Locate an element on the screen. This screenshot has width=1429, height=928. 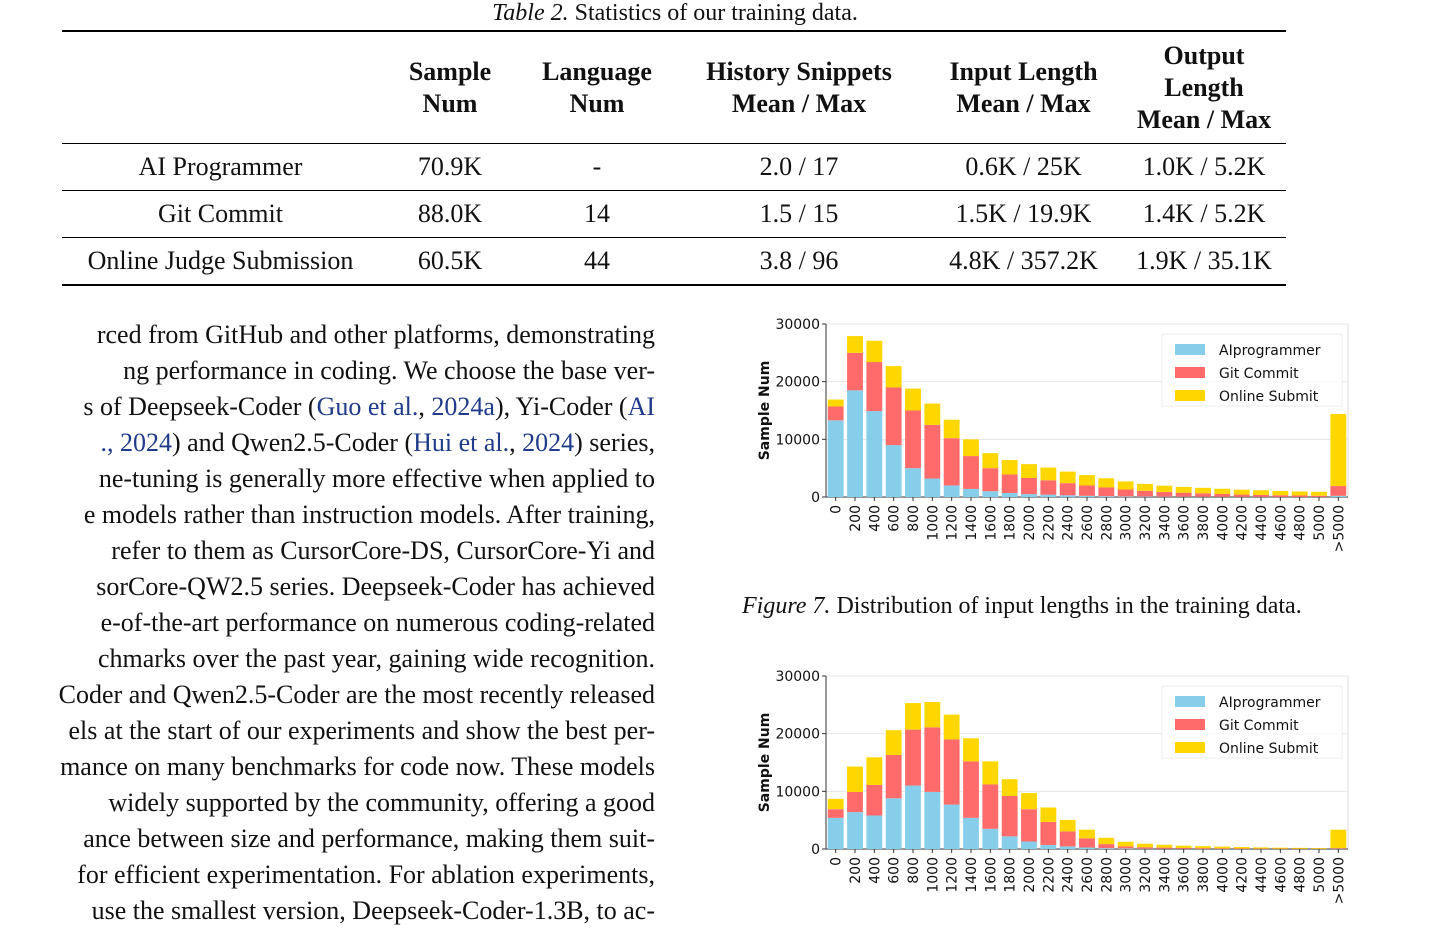
table-header-cell: Sample Num is located at coordinates (450, 87).